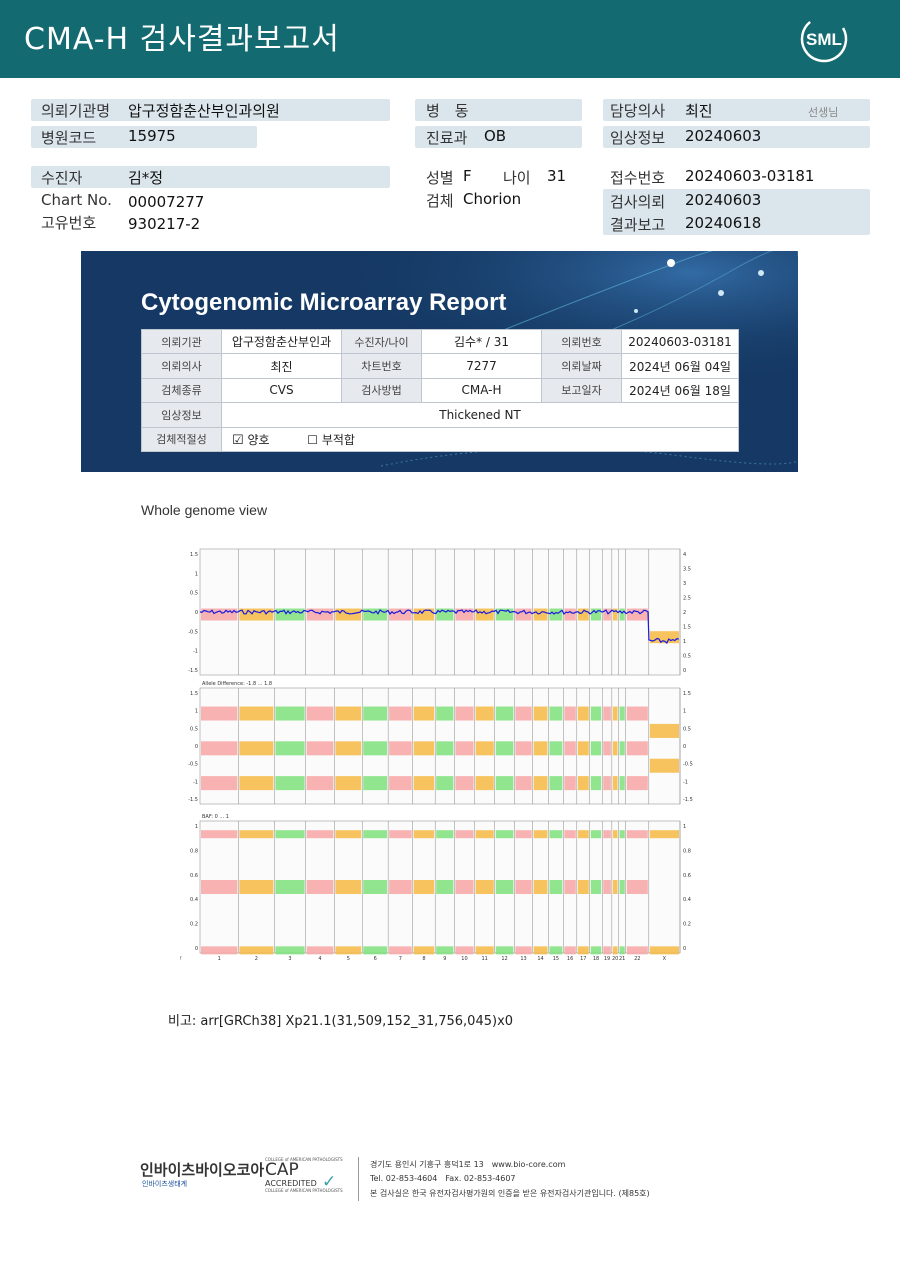  What do you see at coordinates (181, 439) in the screenshot?
I see `table-header-cell: 검체적절성` at bounding box center [181, 439].